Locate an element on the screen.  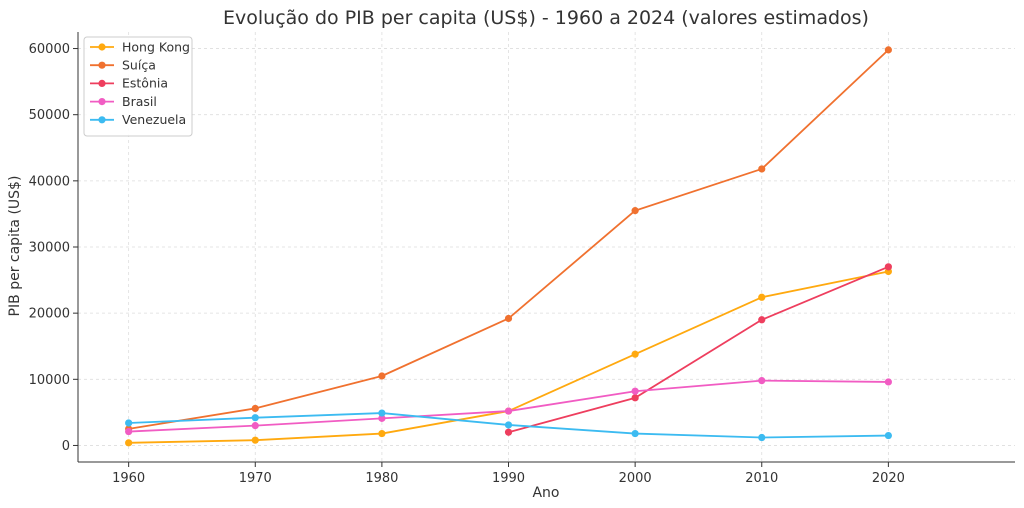
legend-label: Suíça is located at coordinates (139, 65).